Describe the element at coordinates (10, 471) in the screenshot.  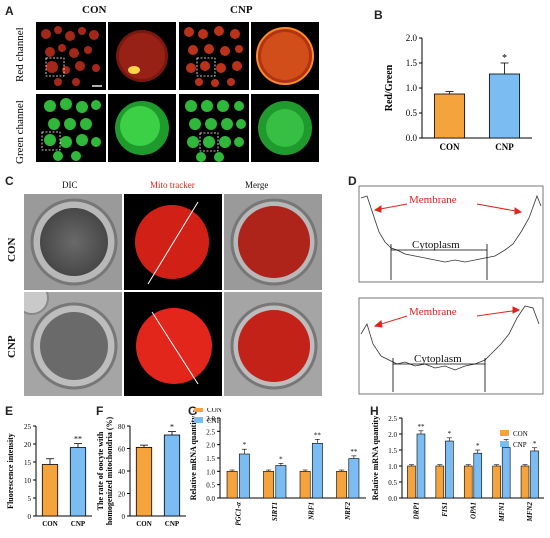
I see `y-axis-label: Fluorescence intensity` at that location.